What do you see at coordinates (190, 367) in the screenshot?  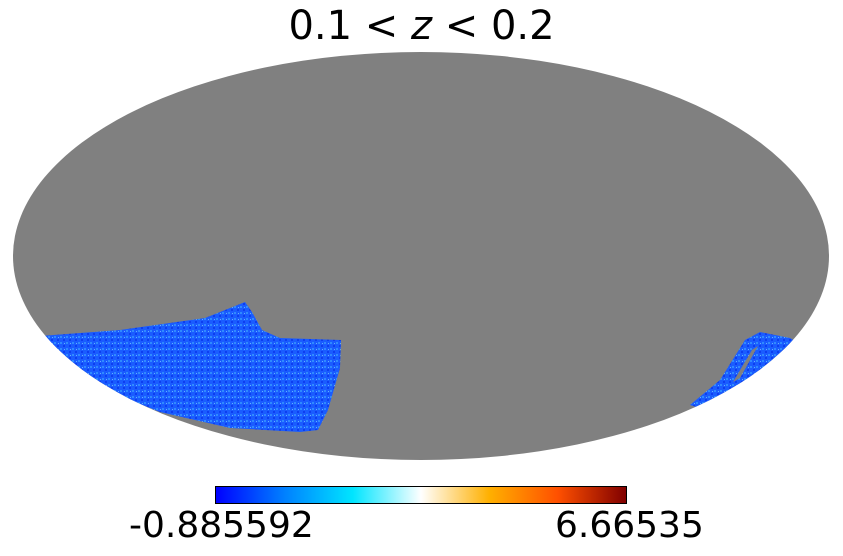 I see `survey-footprint-main` at bounding box center [190, 367].